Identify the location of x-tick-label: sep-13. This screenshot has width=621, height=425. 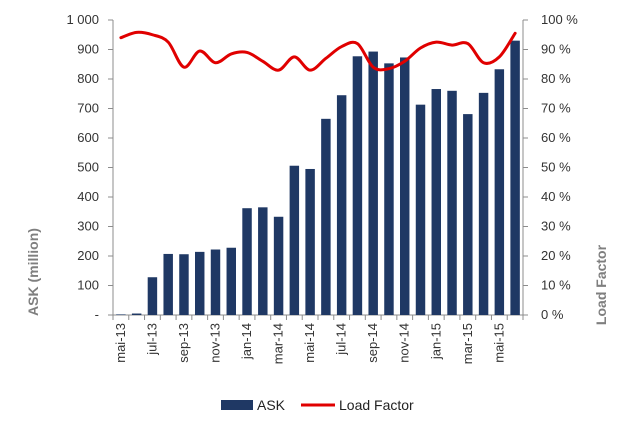
(183, 343).